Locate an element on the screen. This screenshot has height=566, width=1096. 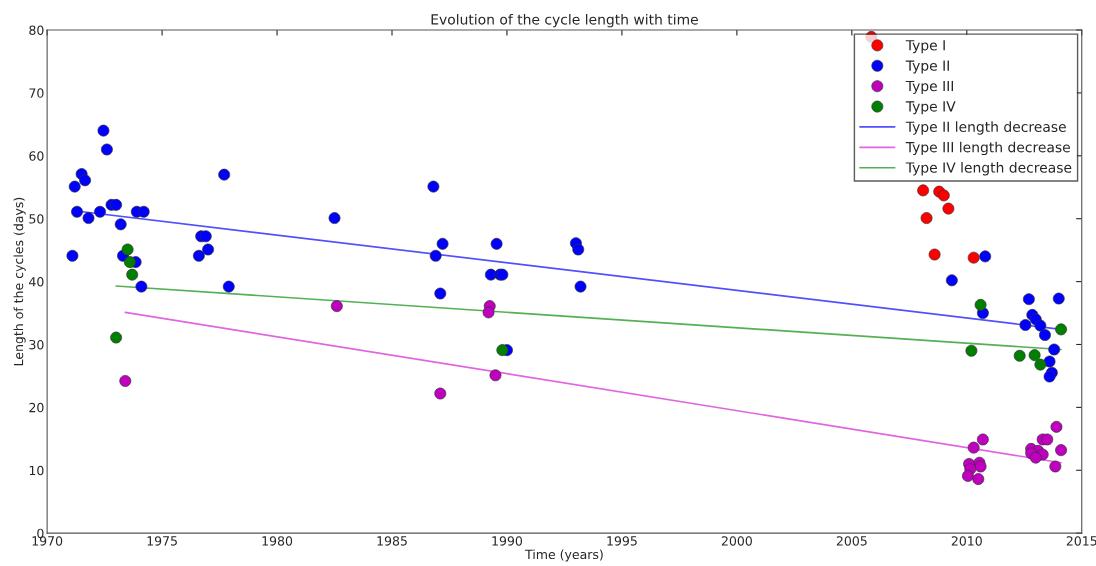
y-axis-title: Length of the cycles (days) is located at coordinates (19, 281).